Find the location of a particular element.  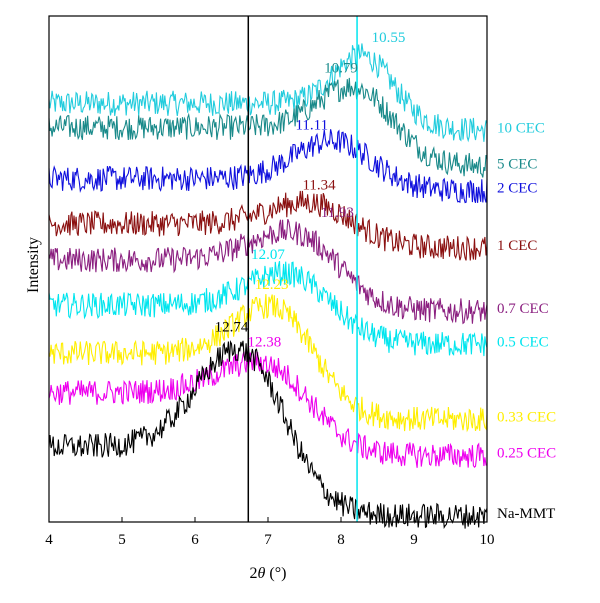

x-tick-label-4: 8 is located at coordinates (341, 540).